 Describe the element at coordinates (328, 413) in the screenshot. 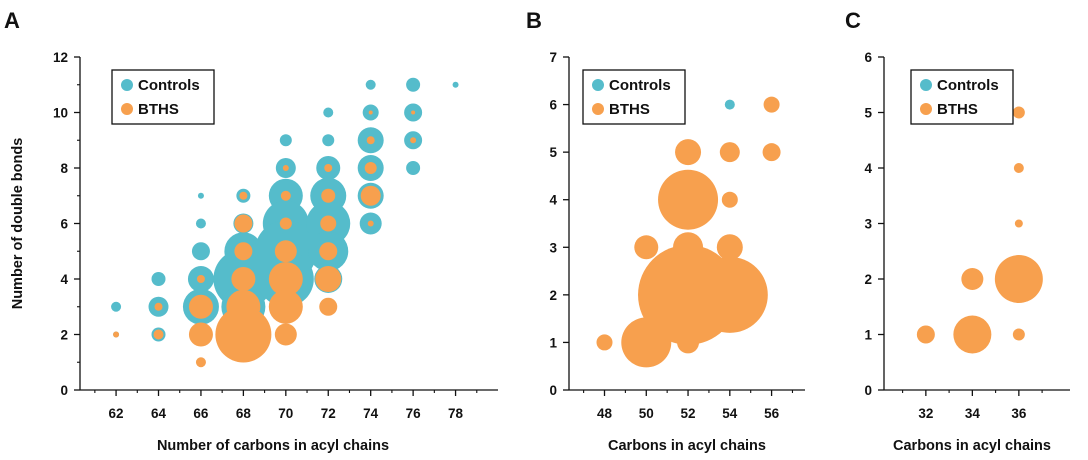

I see `x-tick-label: 72` at that location.